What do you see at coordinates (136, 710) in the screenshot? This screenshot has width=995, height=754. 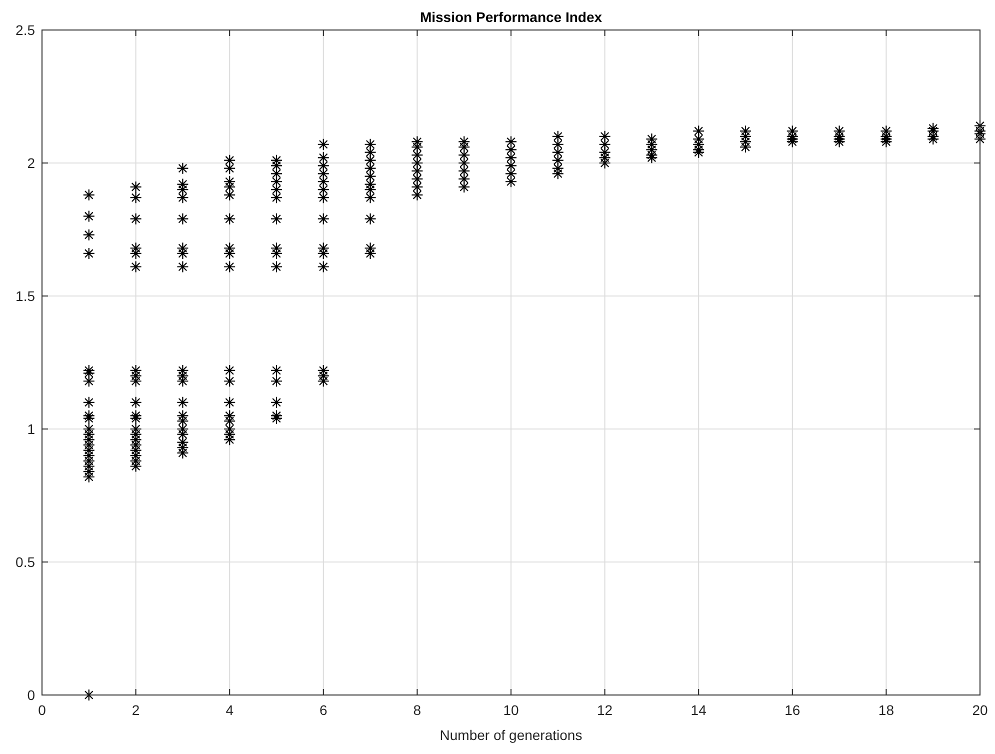 I see `x-tick-label: 2` at bounding box center [136, 710].